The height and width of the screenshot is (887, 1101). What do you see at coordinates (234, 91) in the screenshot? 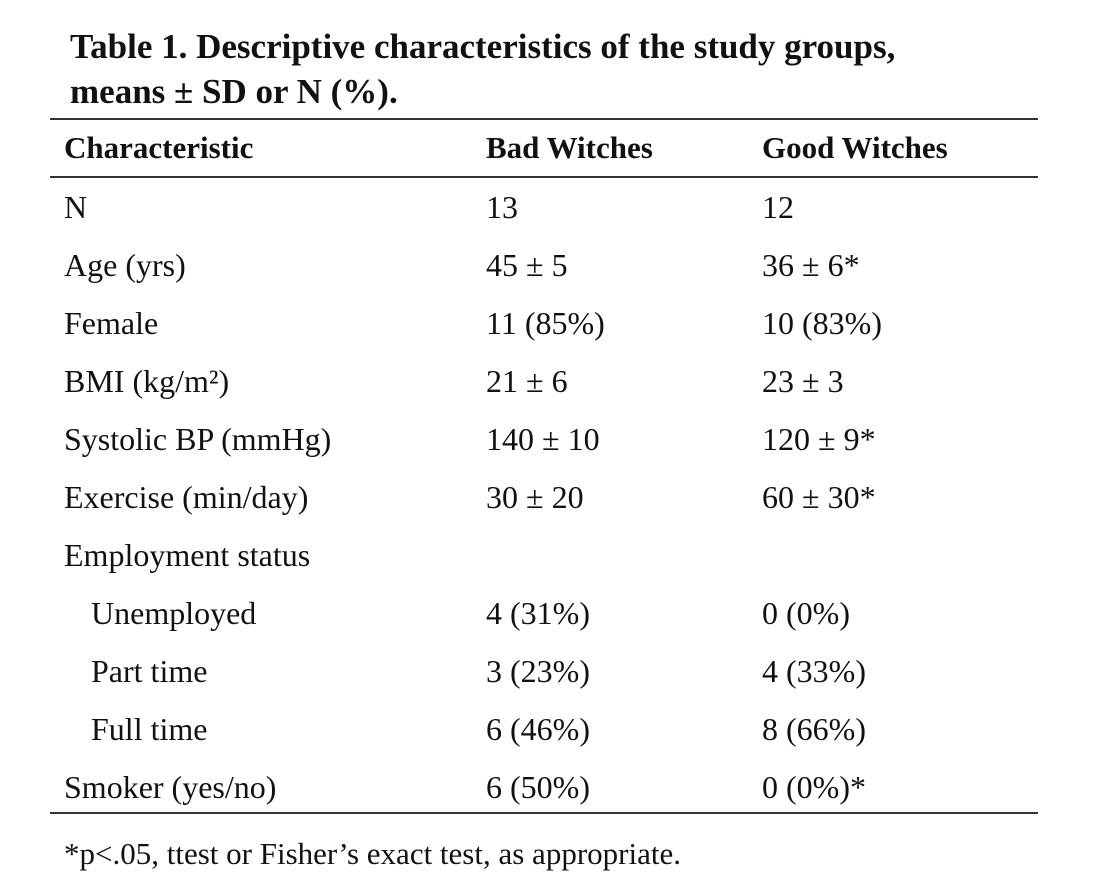
I see `caption-line-2: means ± SD or N (%).` at bounding box center [234, 91].